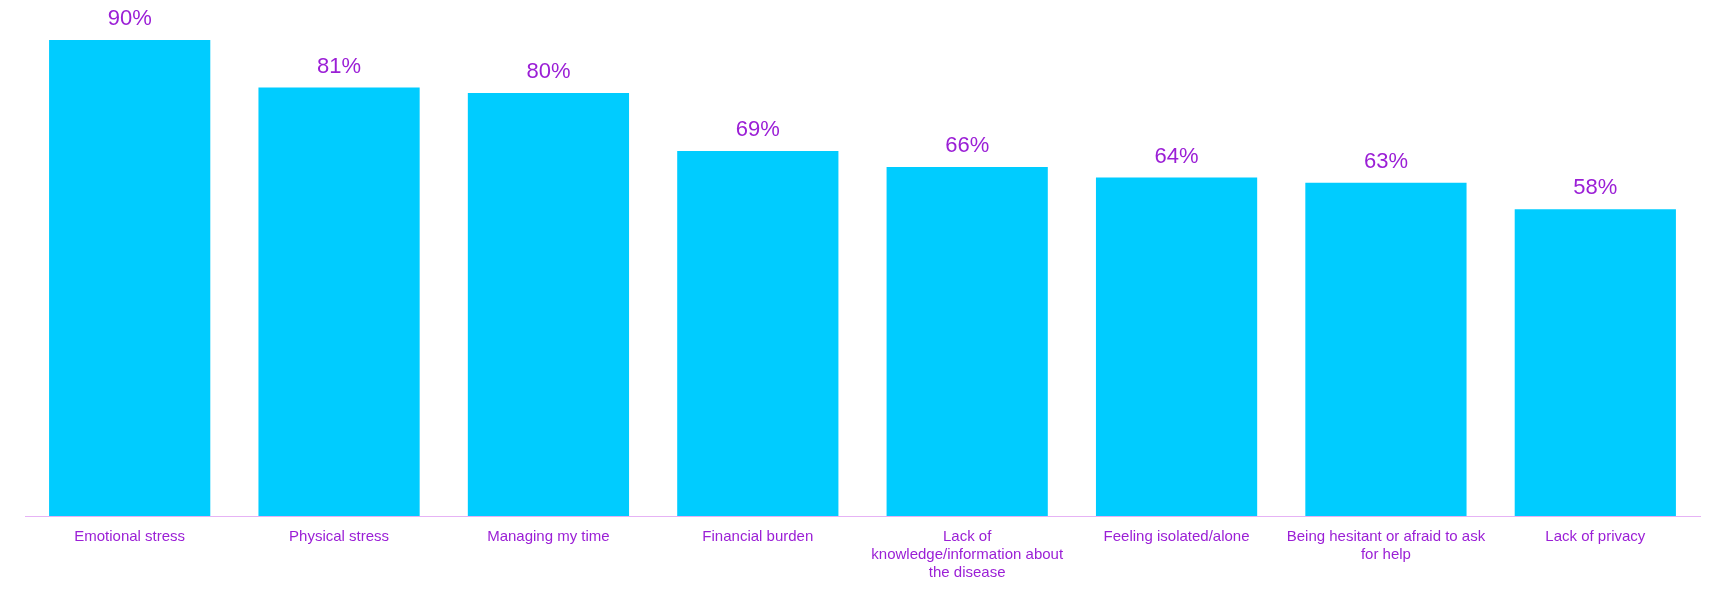 The width and height of the screenshot is (1720, 599). What do you see at coordinates (967, 144) in the screenshot?
I see `data-label: 66%` at bounding box center [967, 144].